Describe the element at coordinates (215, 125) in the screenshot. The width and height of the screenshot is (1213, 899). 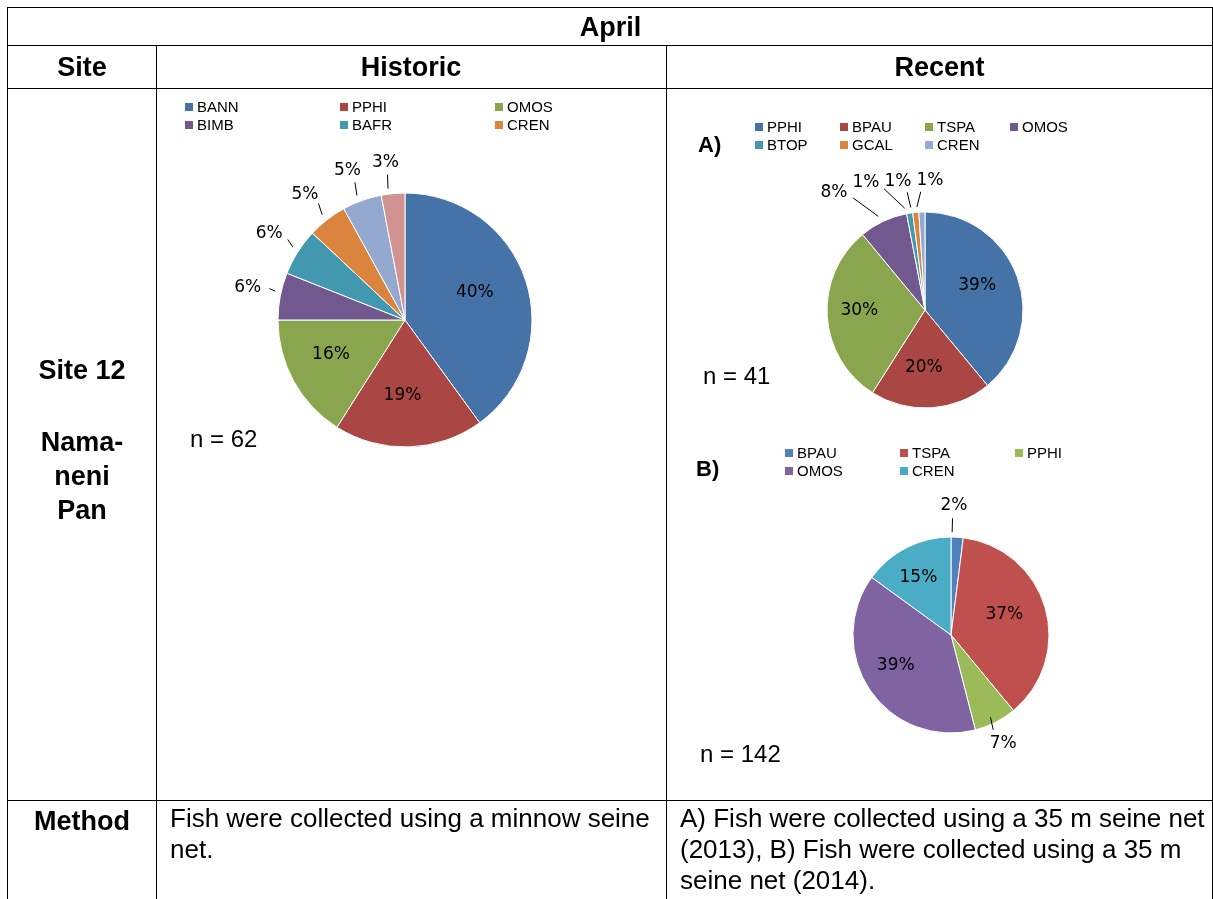
I see `legend-label: BIMB` at that location.